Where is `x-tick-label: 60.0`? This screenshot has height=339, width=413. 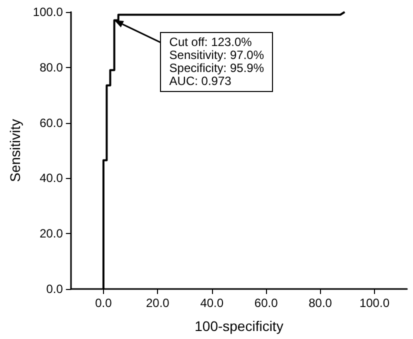
x-tick-label: 60.0 is located at coordinates (266, 303).